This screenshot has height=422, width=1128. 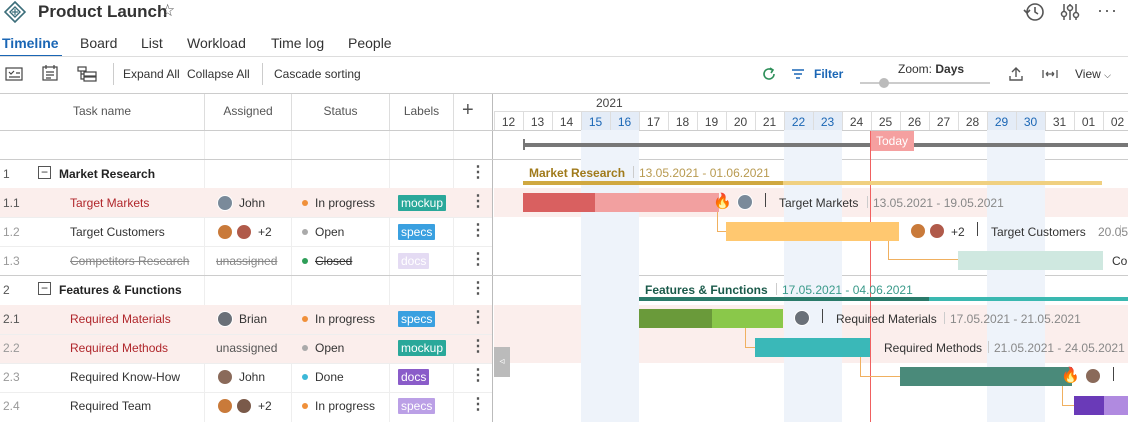 I want to click on task-name: Required Materials, so click(x=120, y=319).